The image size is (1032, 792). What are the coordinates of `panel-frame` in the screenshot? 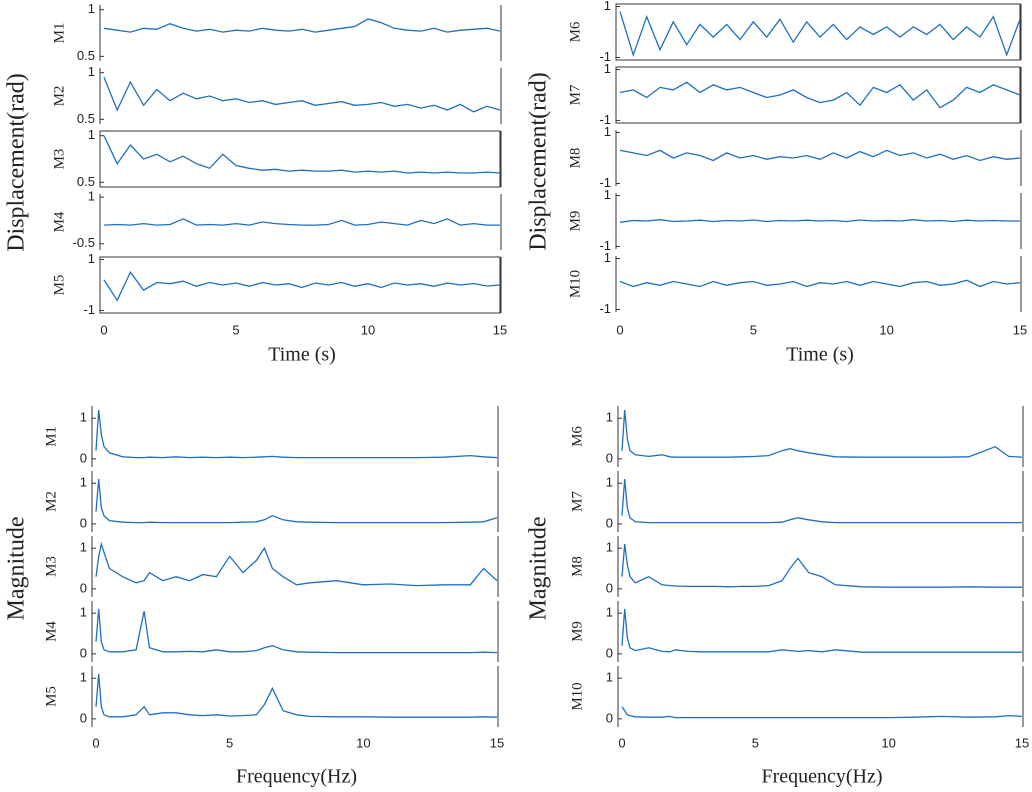 It's located at (818, 32).